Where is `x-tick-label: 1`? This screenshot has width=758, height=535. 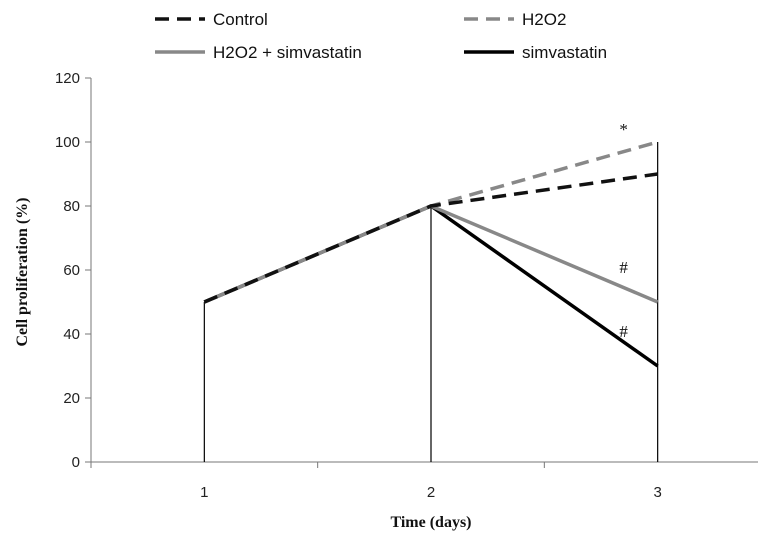 x-tick-label: 1 is located at coordinates (204, 492).